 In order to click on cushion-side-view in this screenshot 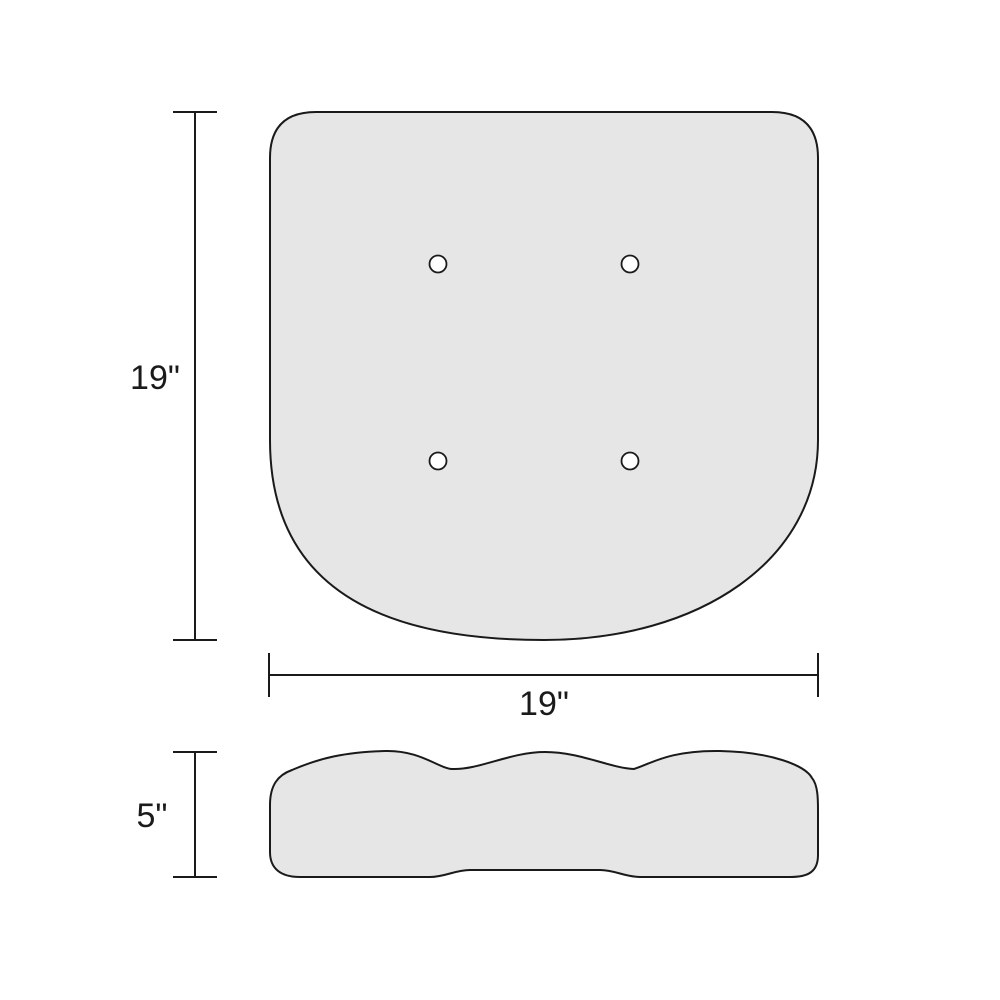, I will do `click(544, 813)`.